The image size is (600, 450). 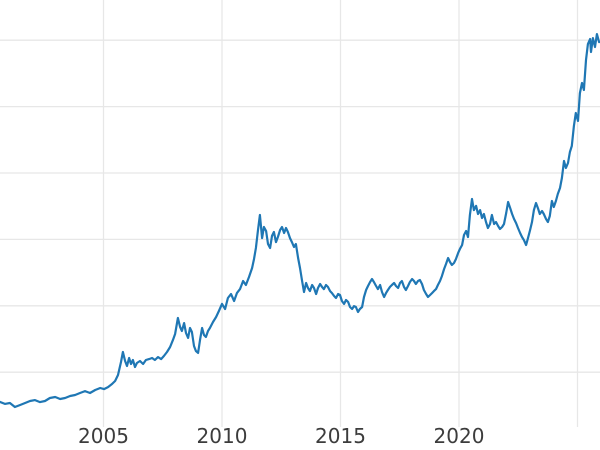 What do you see at coordinates (459, 436) in the screenshot?
I see `x-tick-label: 2020` at bounding box center [459, 436].